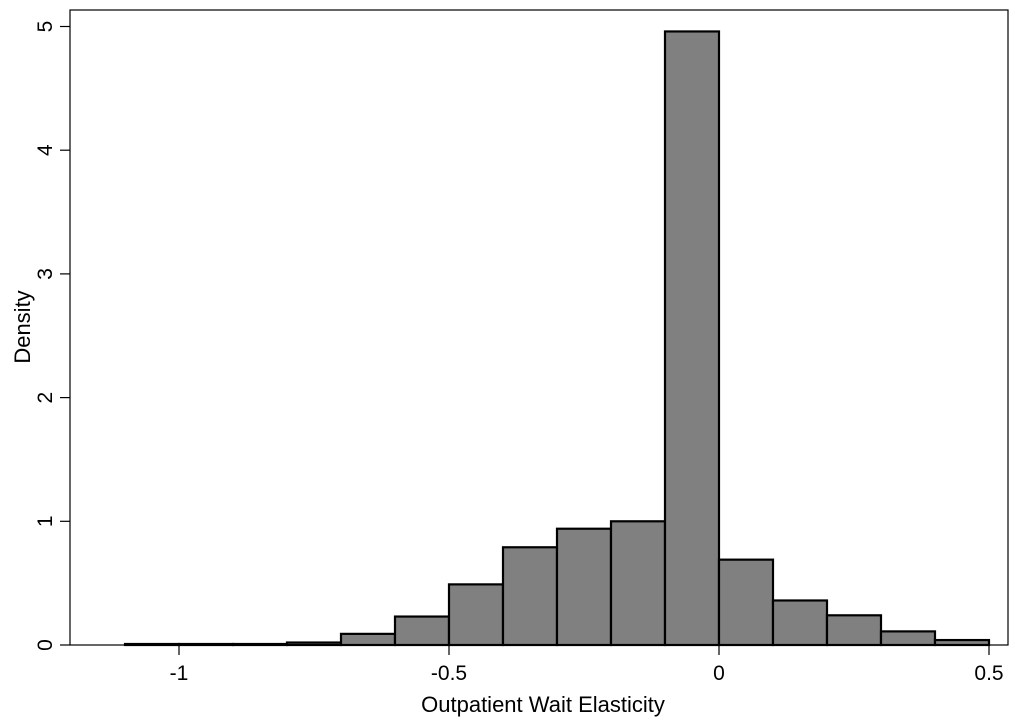  What do you see at coordinates (45, 150) in the screenshot?
I see `y-tick-label: 4` at bounding box center [45, 150].